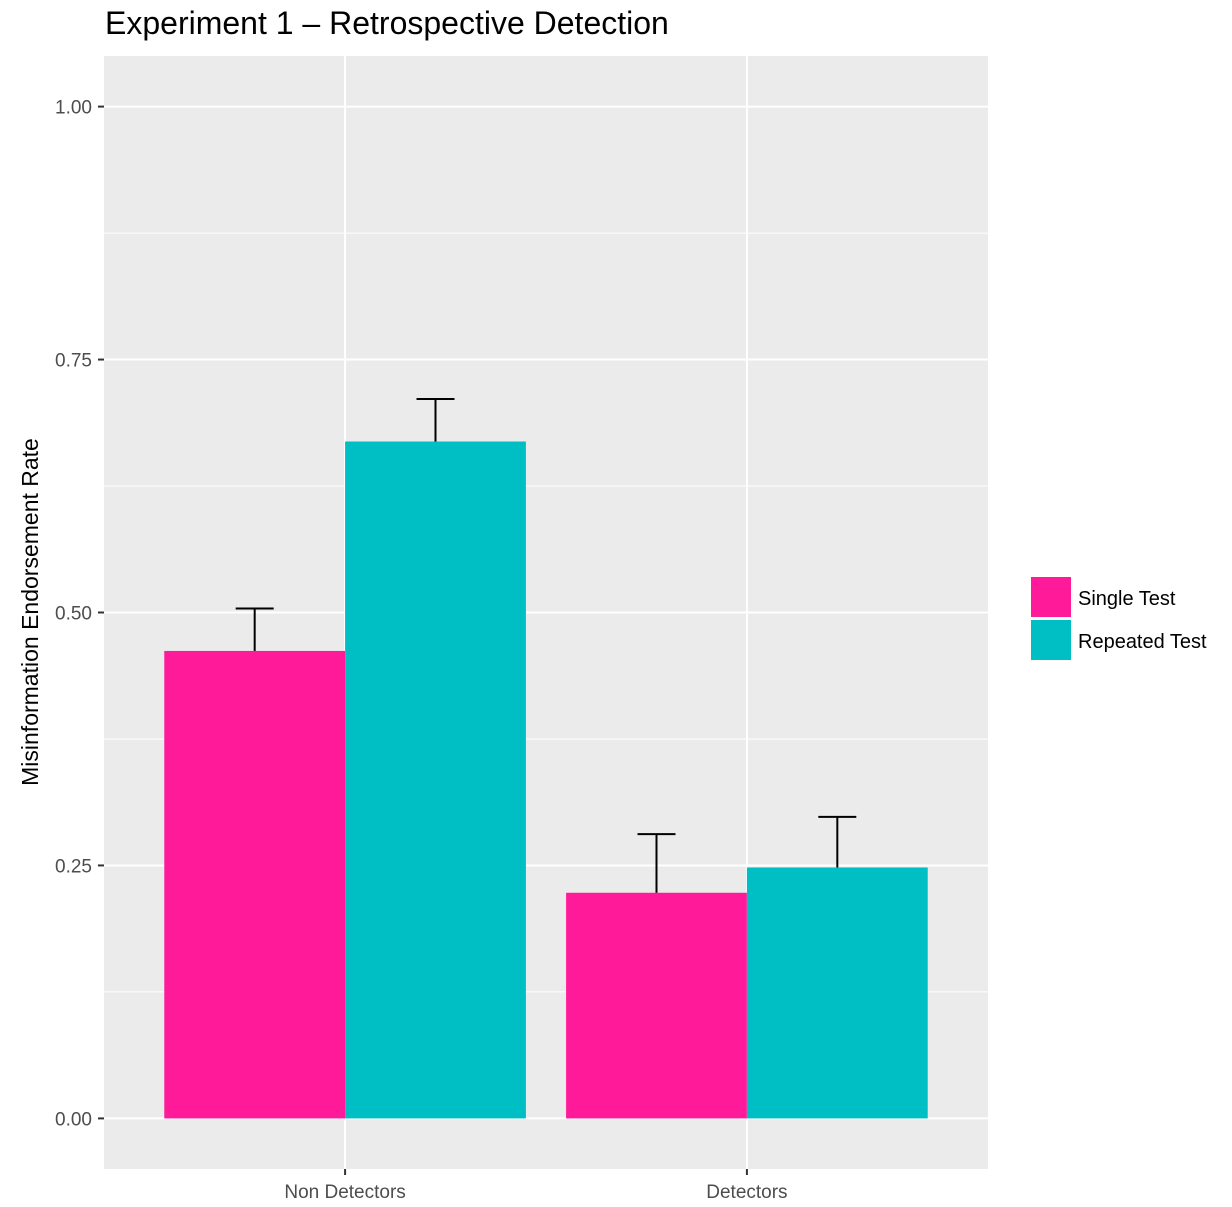  Describe the element at coordinates (1142, 642) in the screenshot. I see `legend-label: Repeated Test` at that location.